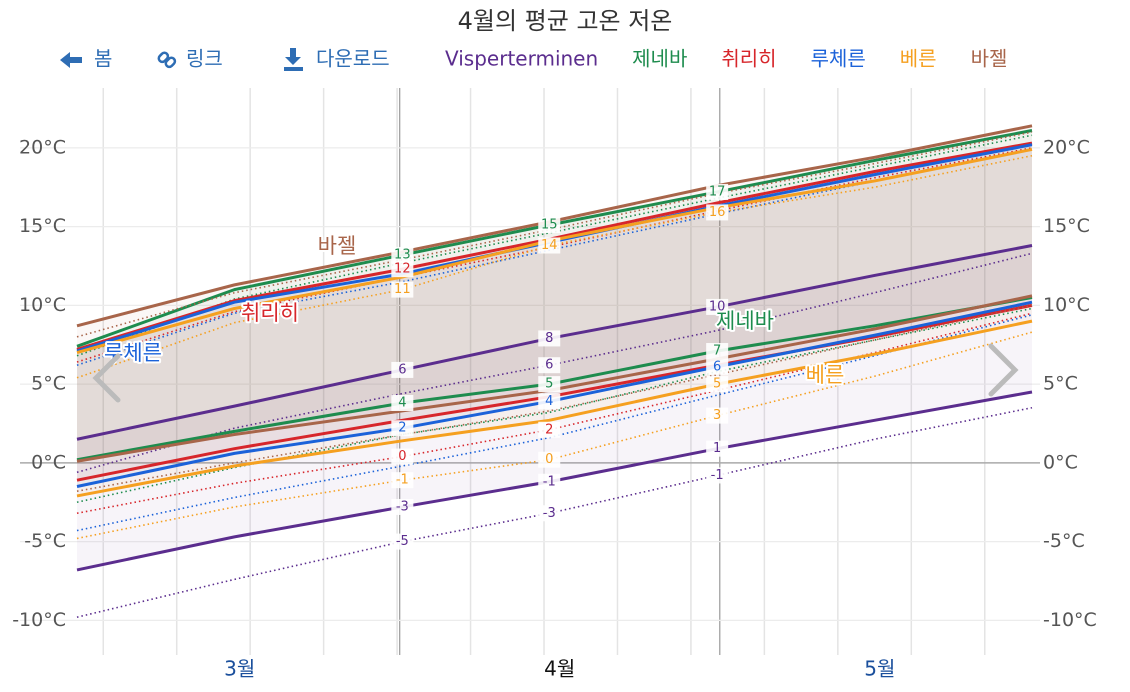 The width and height of the screenshot is (1130, 692). What do you see at coordinates (825, 375) in the screenshot?
I see `city-annotation: 베른` at bounding box center [825, 375].